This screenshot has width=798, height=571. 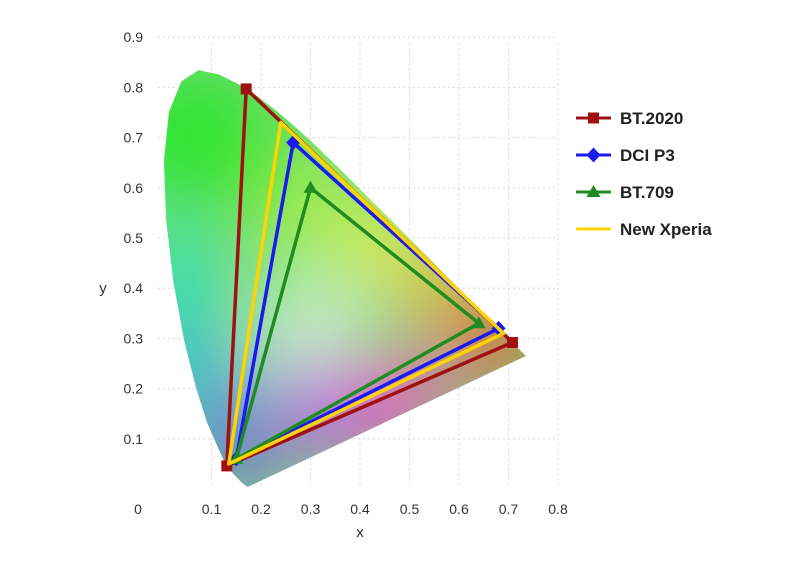 What do you see at coordinates (138, 509) in the screenshot?
I see `tick-label-origin: 0` at bounding box center [138, 509].